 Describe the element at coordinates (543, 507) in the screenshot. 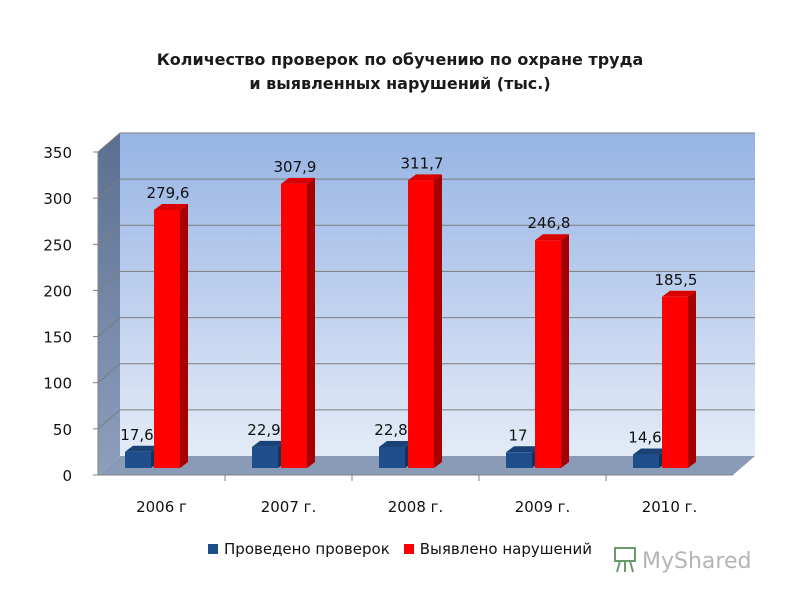

I see `x-tick-label: 2009 г.` at that location.